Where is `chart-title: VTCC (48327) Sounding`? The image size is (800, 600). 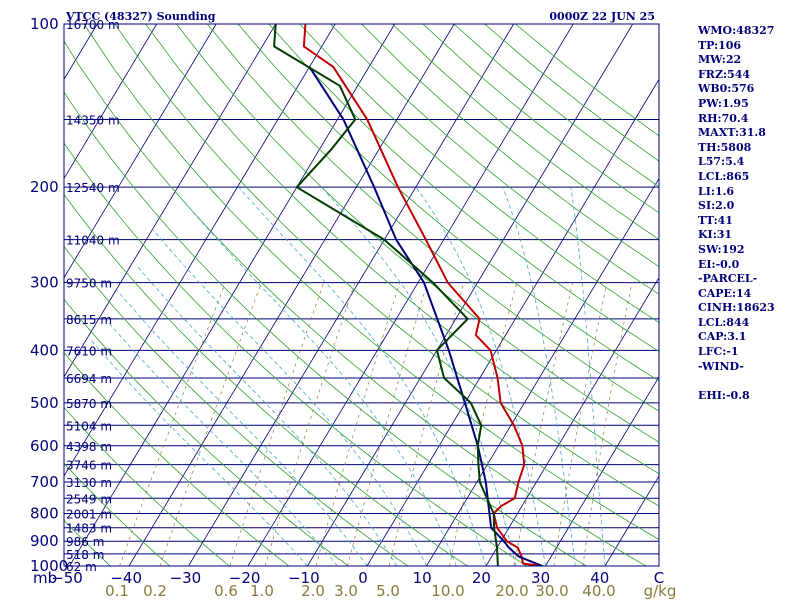
chart-title: VTCC (48327) Sounding is located at coordinates (140, 16).